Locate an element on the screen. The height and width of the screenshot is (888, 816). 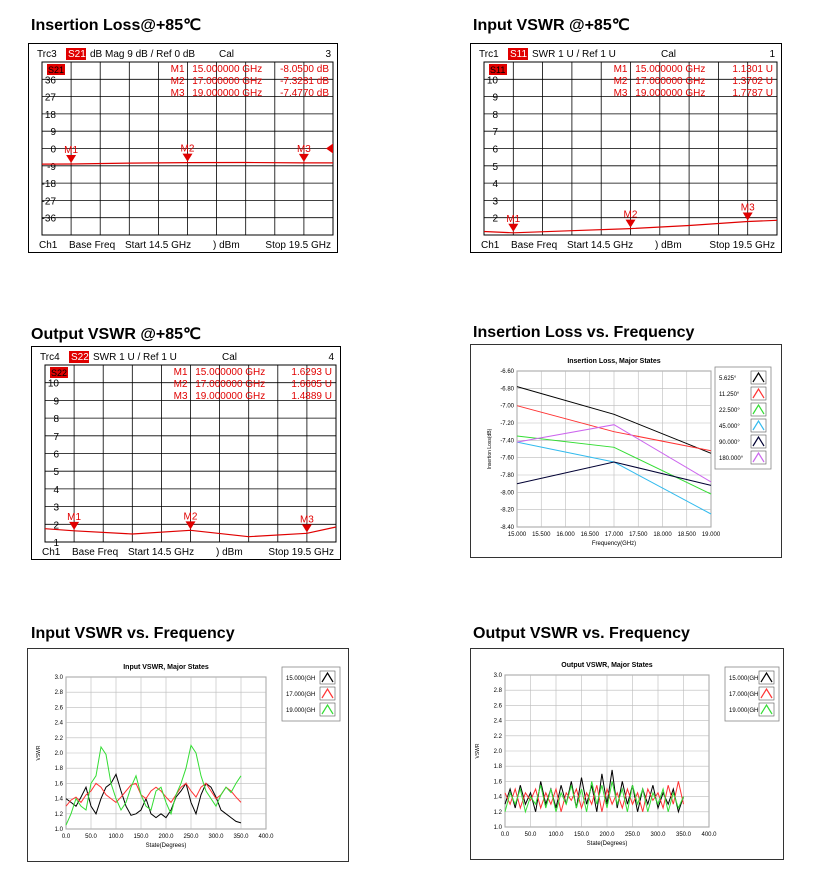
title-output-vswr-vs-frequency: Output VSWR vs. Frequency is located at coordinates (581, 633).